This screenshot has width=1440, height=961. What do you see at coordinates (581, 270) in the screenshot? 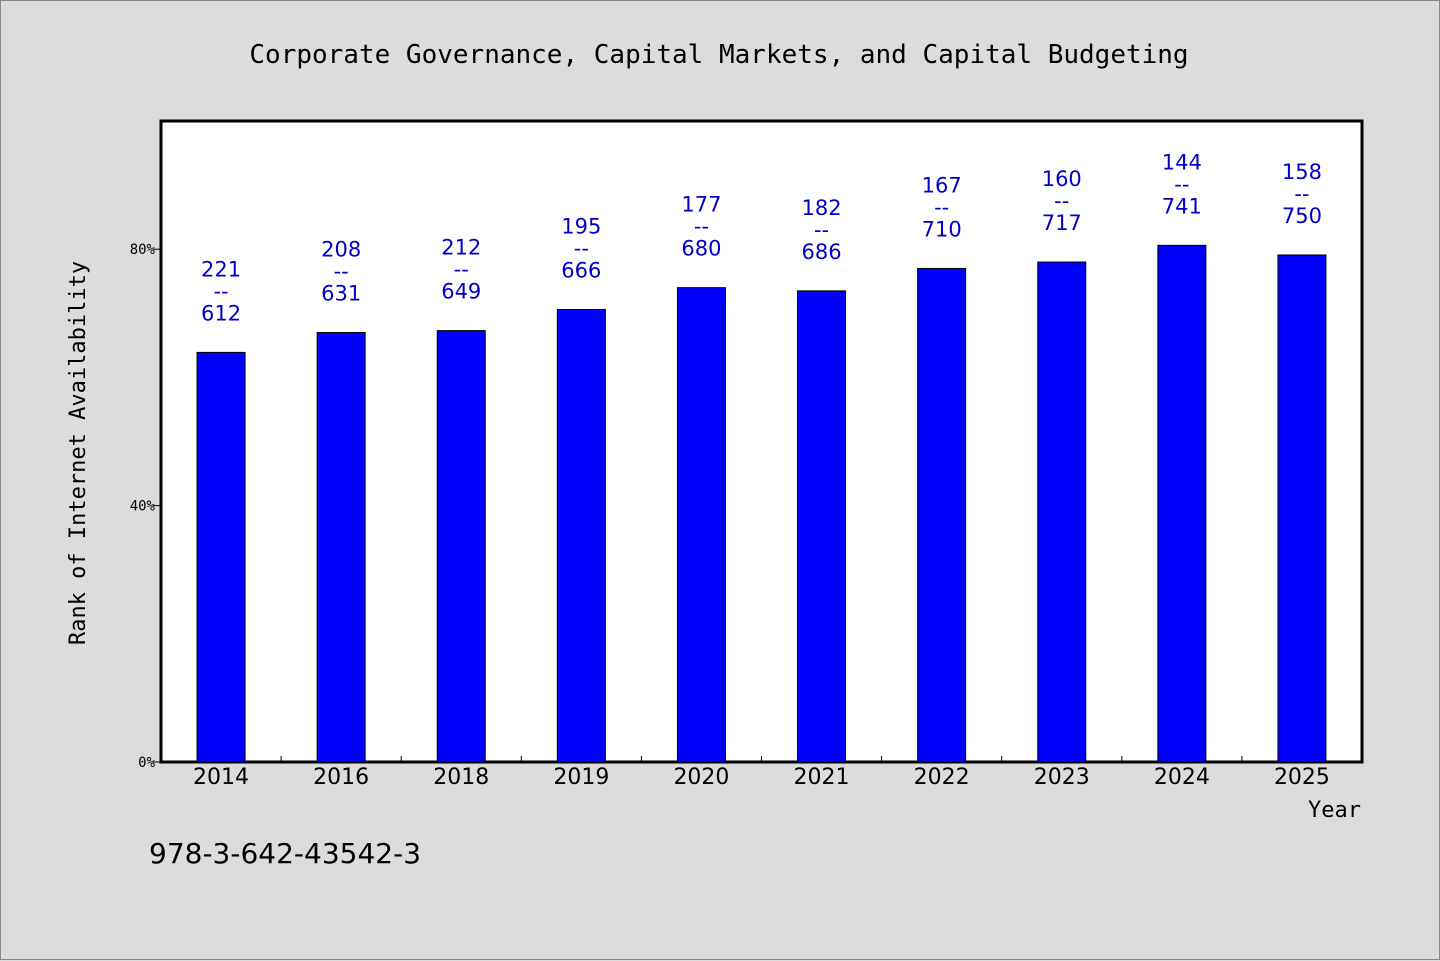
I see `data-label: 666` at bounding box center [581, 270].